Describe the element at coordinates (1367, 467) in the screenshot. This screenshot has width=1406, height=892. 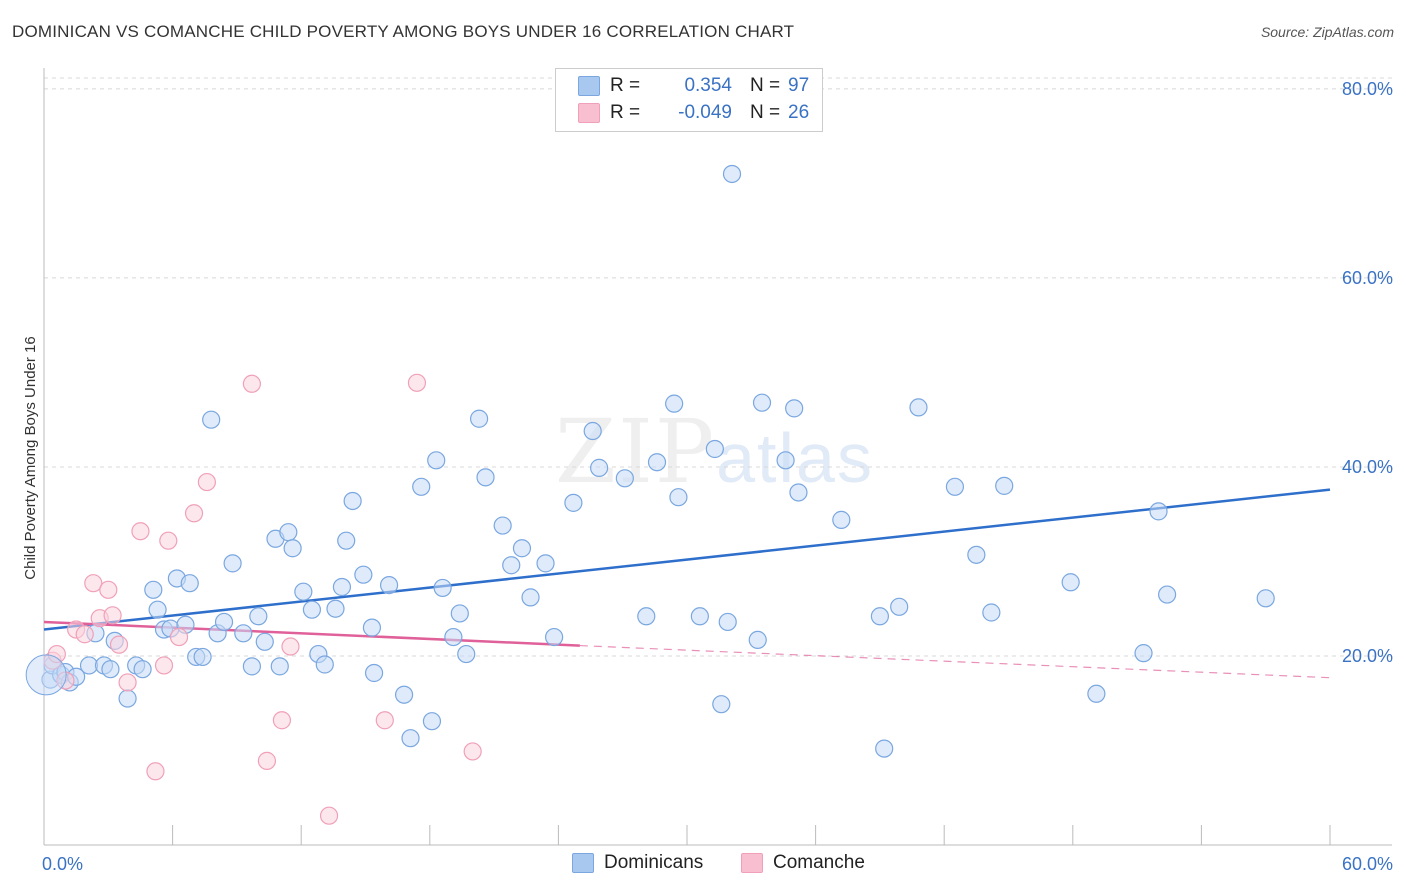
I see `y-tick-label: 40.0%` at that location.